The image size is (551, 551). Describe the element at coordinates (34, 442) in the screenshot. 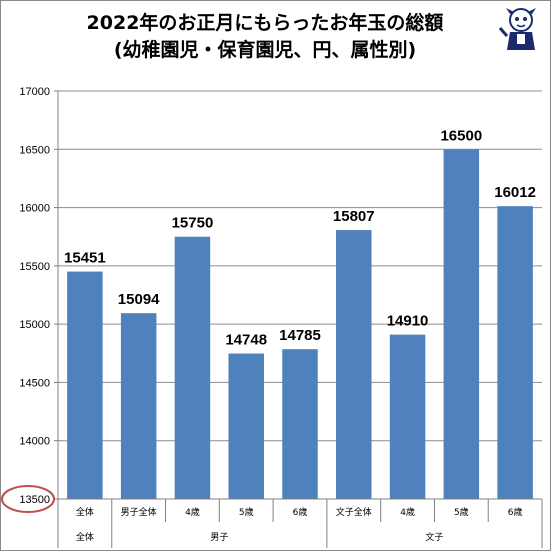

I see `y-tick-label: 14000` at that location.